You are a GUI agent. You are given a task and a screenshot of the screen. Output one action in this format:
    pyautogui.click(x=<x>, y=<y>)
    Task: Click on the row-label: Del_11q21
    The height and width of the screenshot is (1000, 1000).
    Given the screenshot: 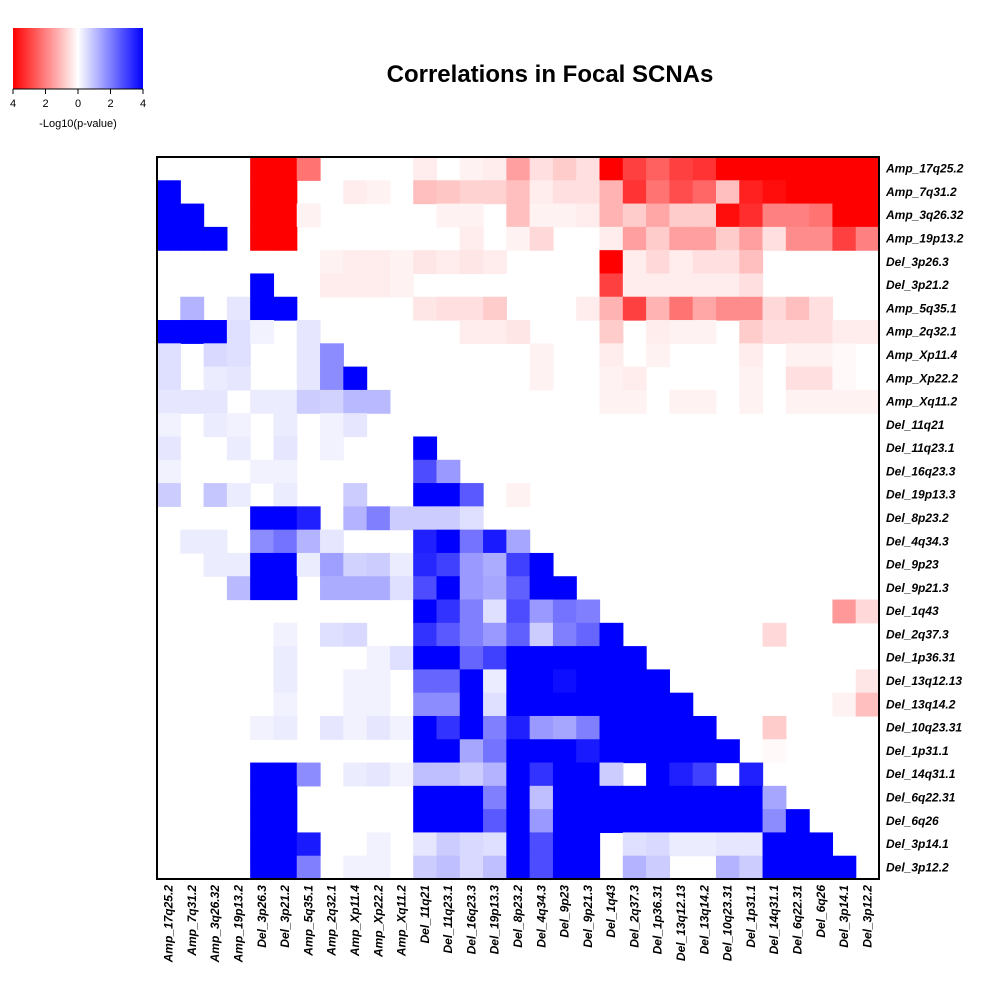 What is the action you would take?
    pyautogui.click(x=915, y=425)
    